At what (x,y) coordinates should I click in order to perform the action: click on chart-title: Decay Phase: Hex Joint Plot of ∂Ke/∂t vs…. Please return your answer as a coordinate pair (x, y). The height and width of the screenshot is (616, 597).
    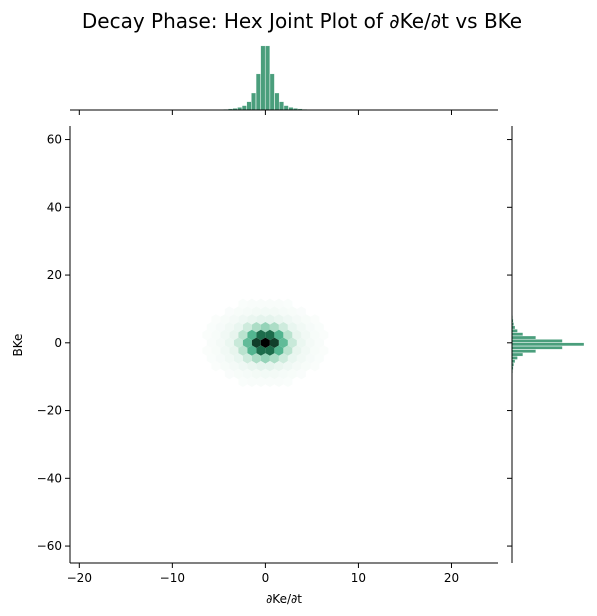
    Looking at the image, I should click on (302, 21).